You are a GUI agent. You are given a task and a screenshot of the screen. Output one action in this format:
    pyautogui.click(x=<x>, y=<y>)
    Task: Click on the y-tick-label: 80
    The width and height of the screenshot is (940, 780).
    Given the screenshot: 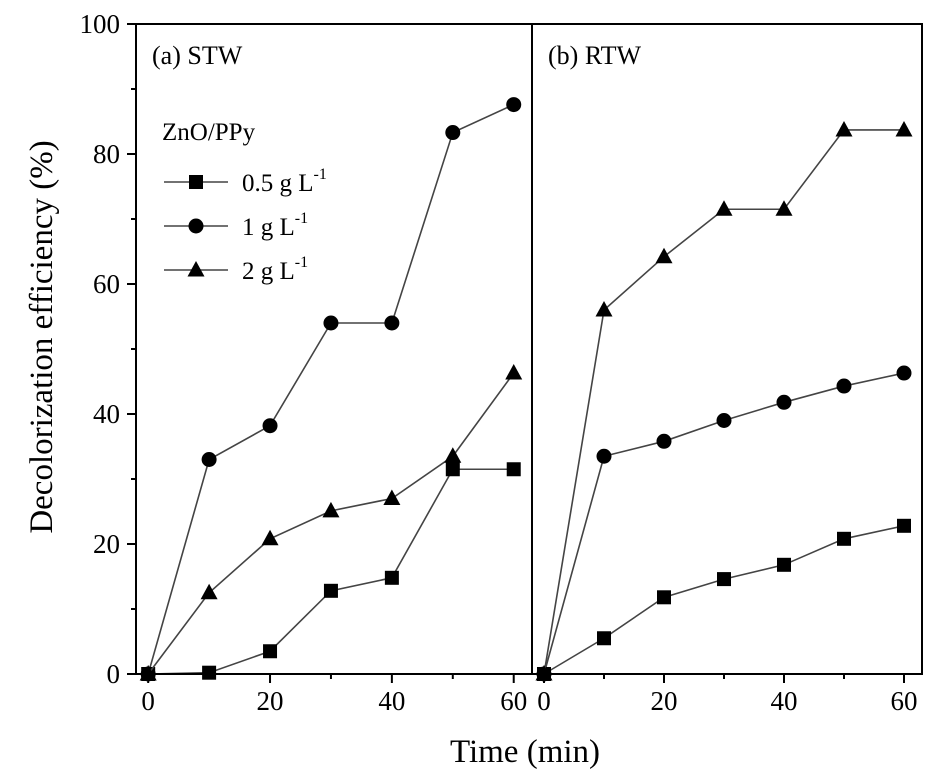 What is the action you would take?
    pyautogui.click(x=106, y=154)
    